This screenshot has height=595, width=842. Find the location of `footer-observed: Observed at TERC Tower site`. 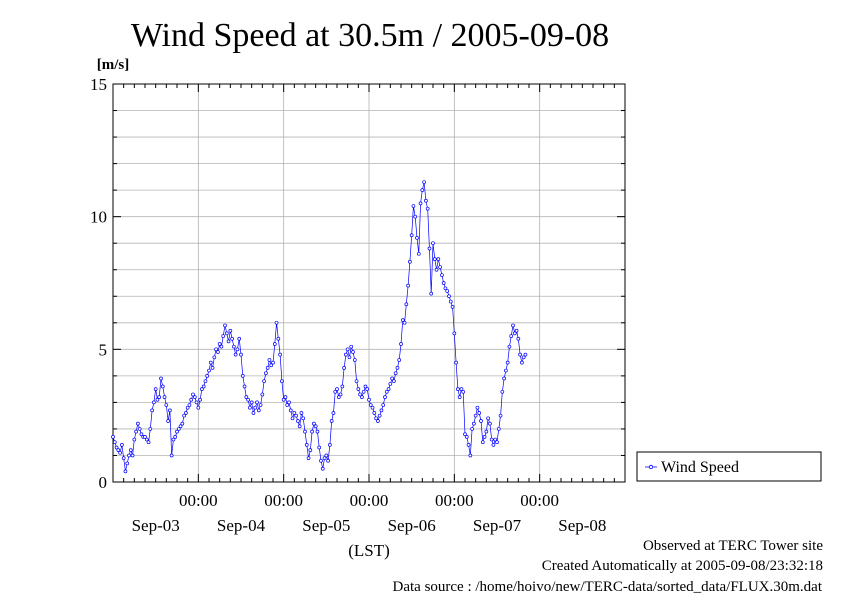

footer-observed: Observed at TERC Tower site is located at coordinates (733, 546).